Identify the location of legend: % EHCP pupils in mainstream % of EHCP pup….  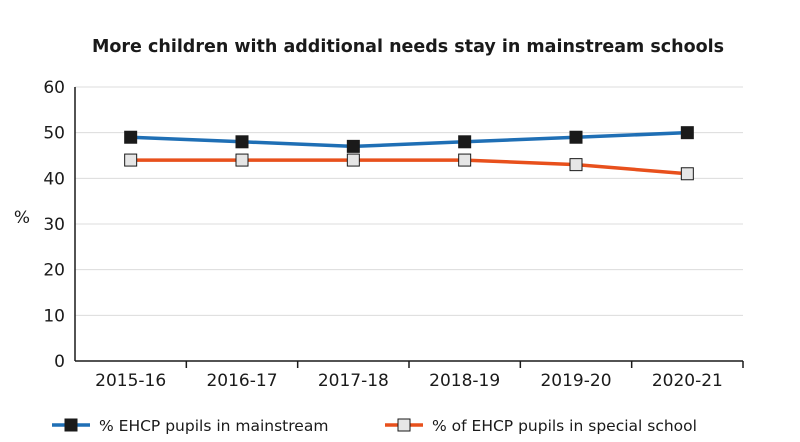
(374, 426).